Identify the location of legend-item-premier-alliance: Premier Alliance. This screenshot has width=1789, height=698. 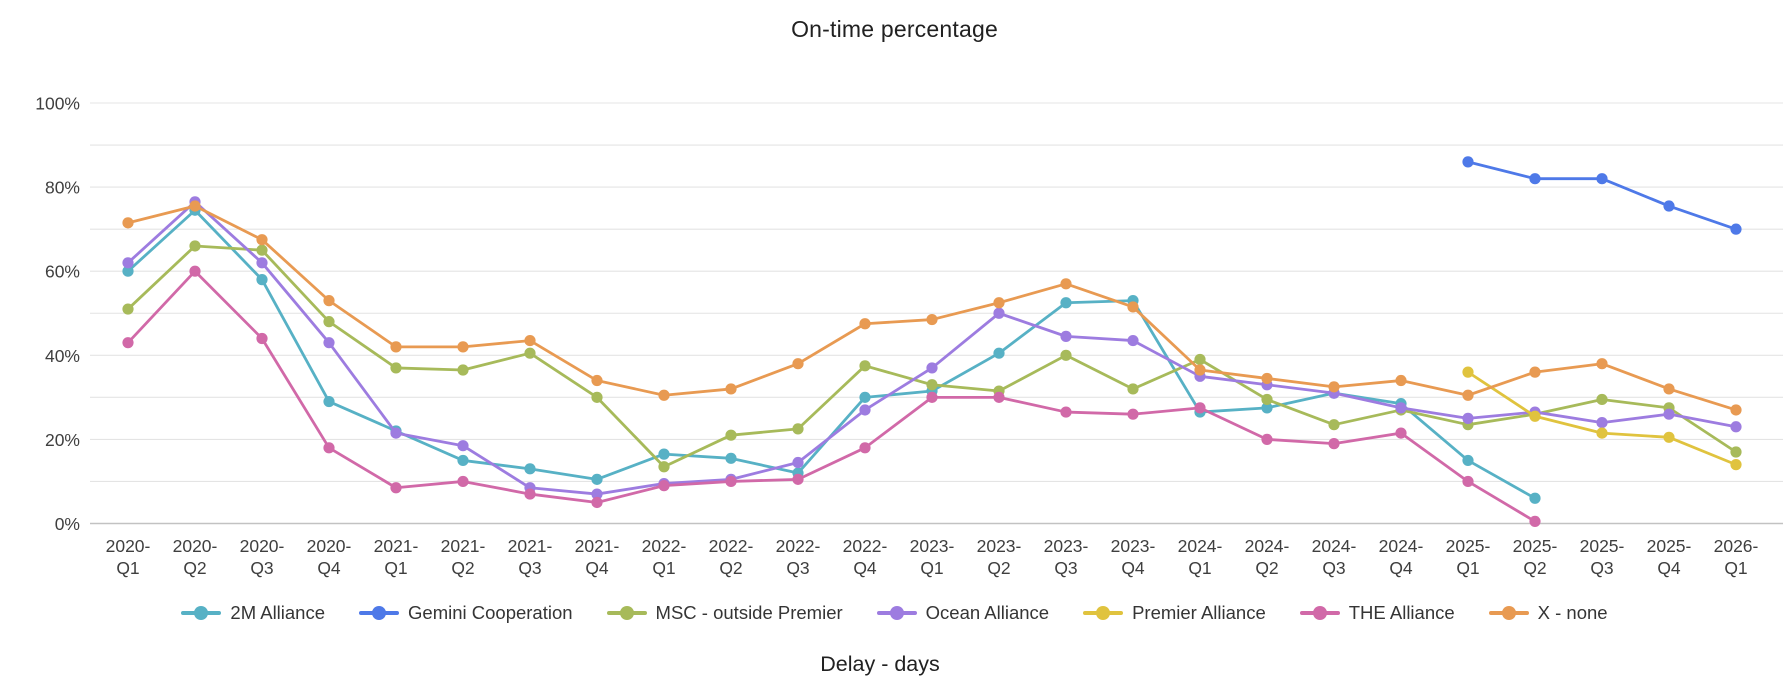
(1174, 613).